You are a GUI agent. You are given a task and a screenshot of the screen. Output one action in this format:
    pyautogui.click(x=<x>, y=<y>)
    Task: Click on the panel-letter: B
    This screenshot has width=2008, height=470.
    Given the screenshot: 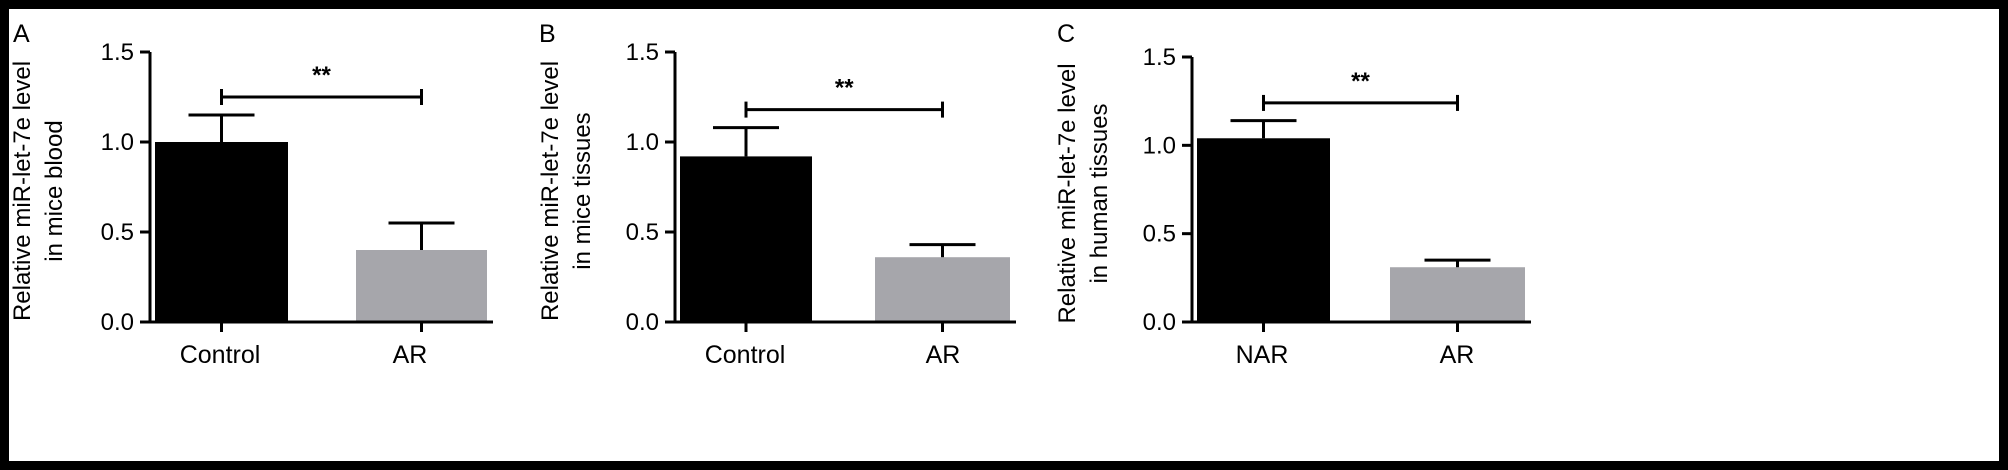 What is the action you would take?
    pyautogui.click(x=547, y=34)
    